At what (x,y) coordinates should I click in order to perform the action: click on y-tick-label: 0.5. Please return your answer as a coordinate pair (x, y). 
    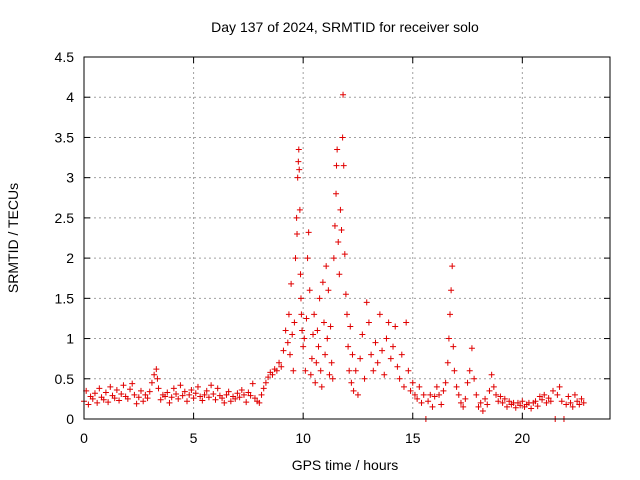
    Looking at the image, I should click on (65, 379).